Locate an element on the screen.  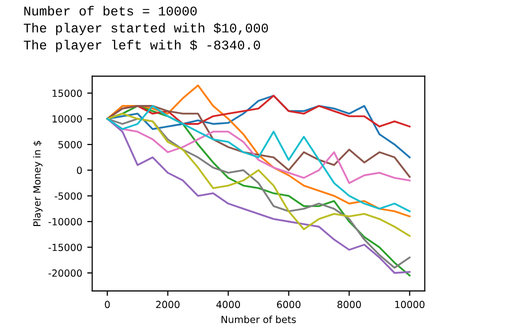
y-tick-label: -10000 is located at coordinates (65, 222).